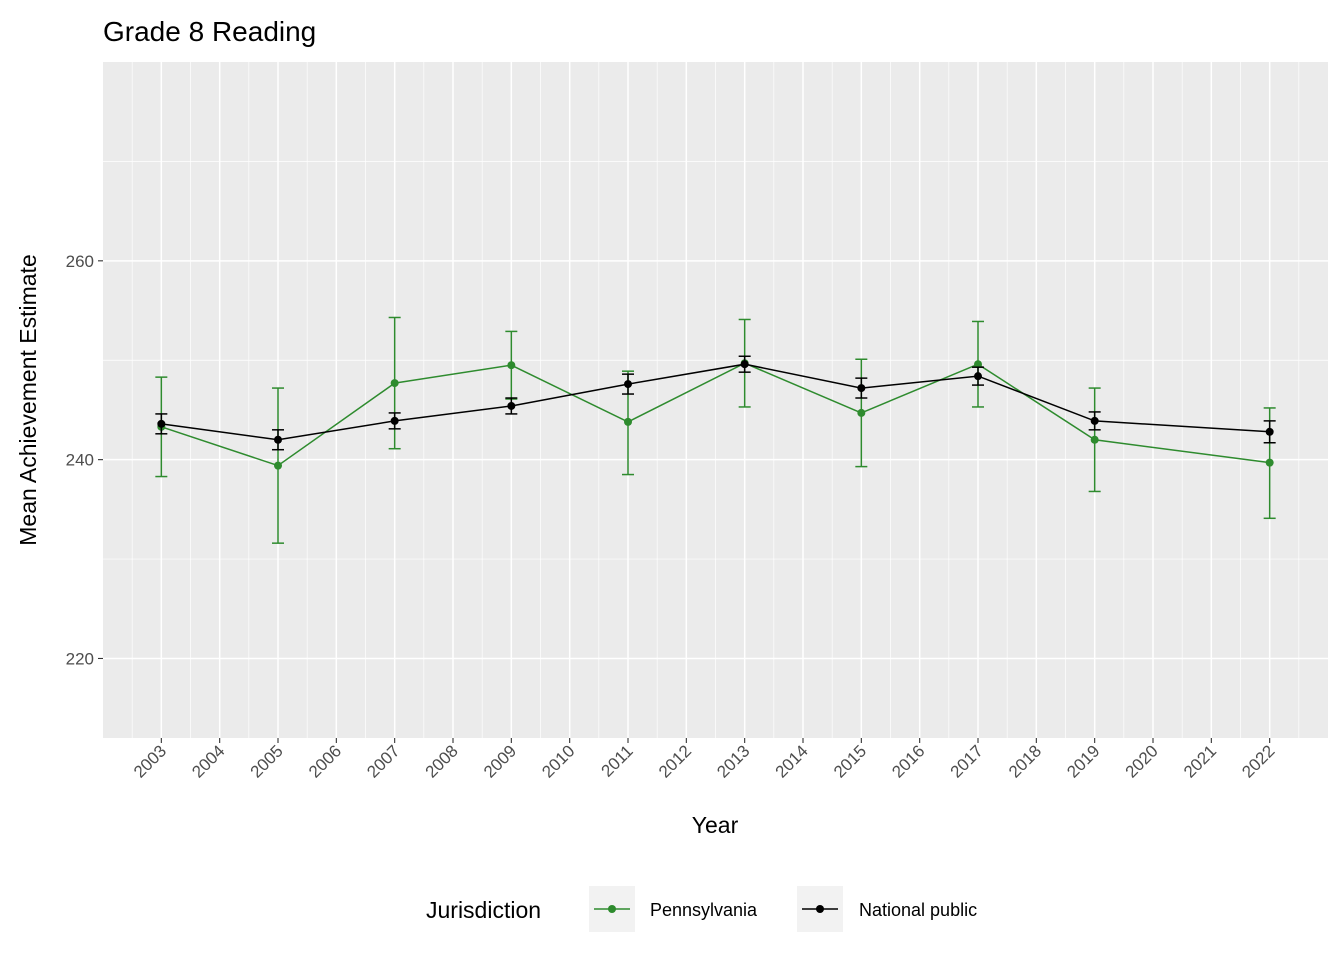 Image resolution: width=1344 pixels, height=960 pixels. Describe the element at coordinates (675, 761) in the screenshot. I see `x-tick-label: 2012` at that location.